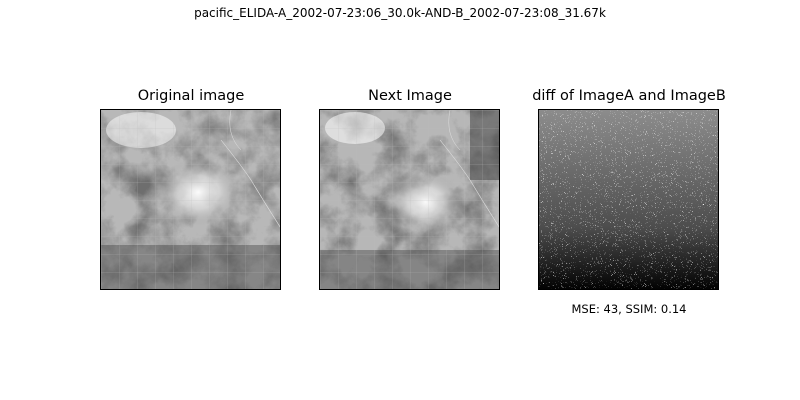 The image size is (800, 400). Describe the element at coordinates (629, 309) in the screenshot. I see `metrics-caption: MSE: 43, SSIM: 0.14` at that location.